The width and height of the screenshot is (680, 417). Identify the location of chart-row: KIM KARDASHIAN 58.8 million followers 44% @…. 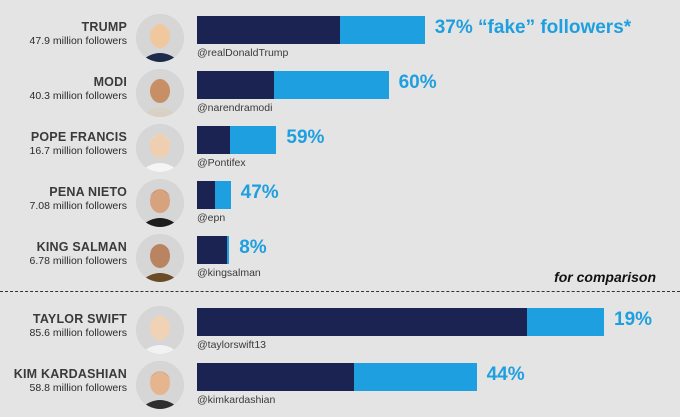
(340, 389).